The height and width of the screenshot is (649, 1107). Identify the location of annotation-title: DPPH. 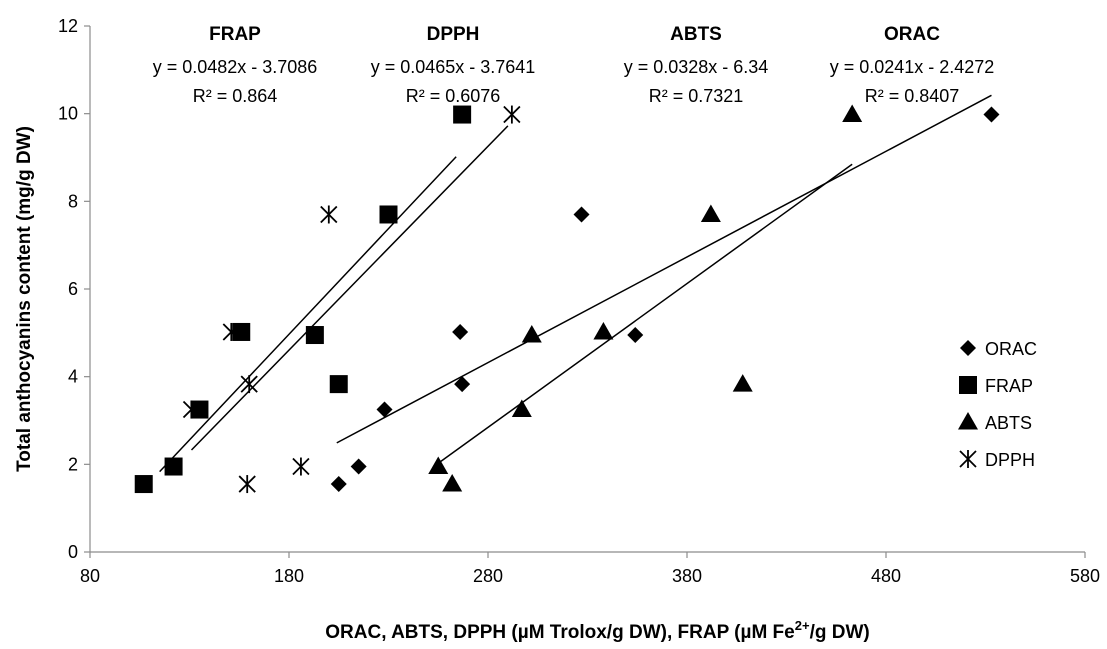
(453, 34).